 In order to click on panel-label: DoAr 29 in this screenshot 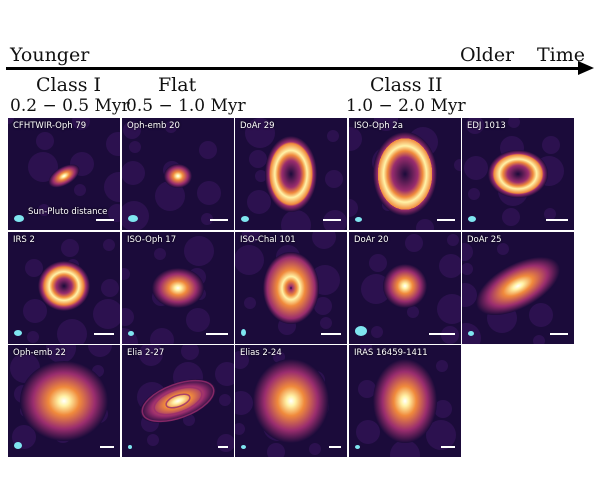, I will do `click(257, 126)`.